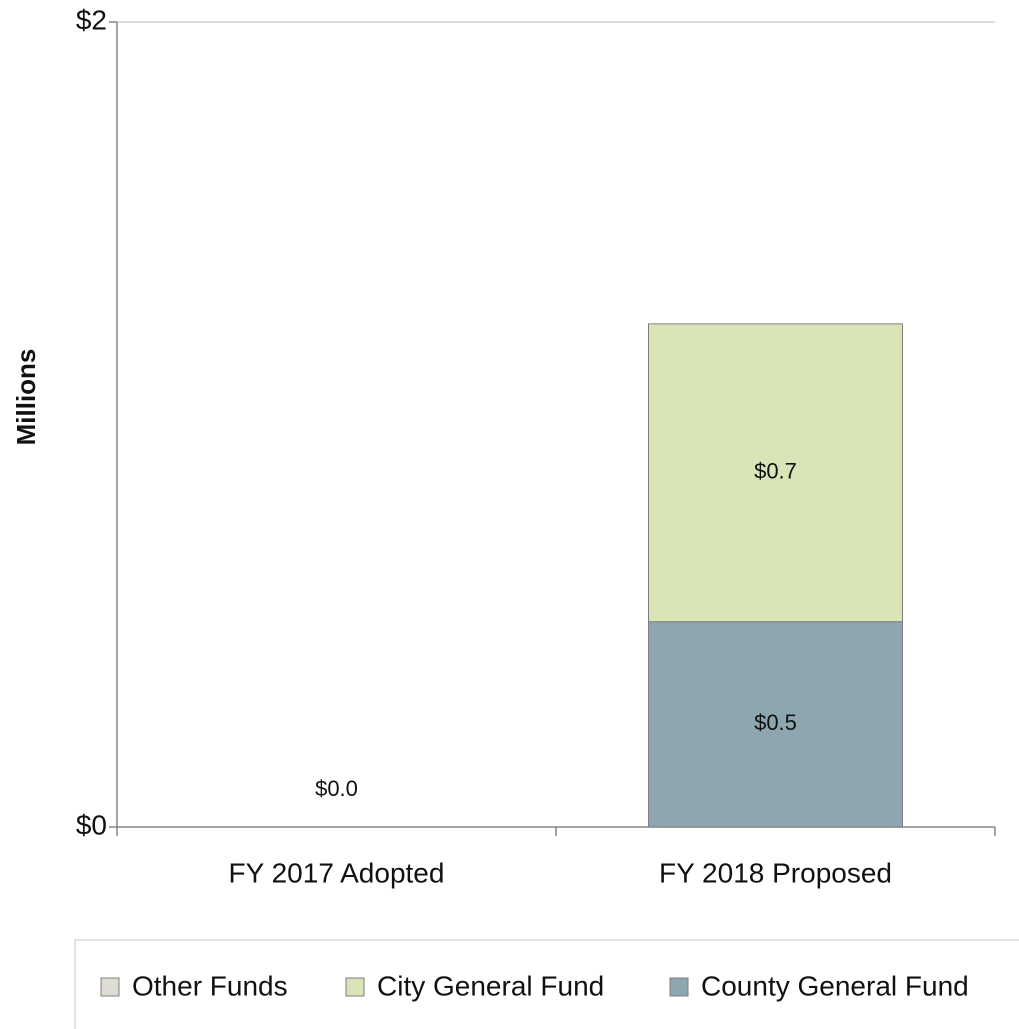 The height and width of the screenshot is (1029, 1019). I want to click on data-label: $0.7, so click(775, 471).